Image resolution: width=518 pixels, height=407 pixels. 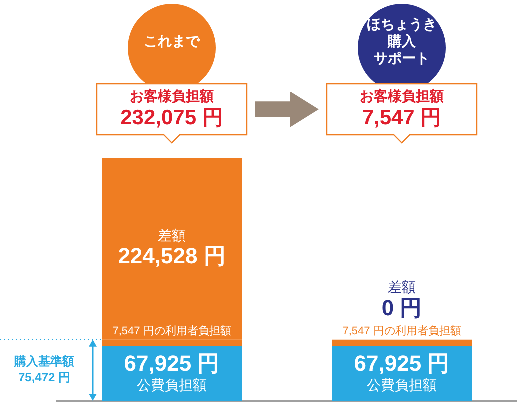 I want to click on x-tick-label: これまで, so click(x=172, y=40).